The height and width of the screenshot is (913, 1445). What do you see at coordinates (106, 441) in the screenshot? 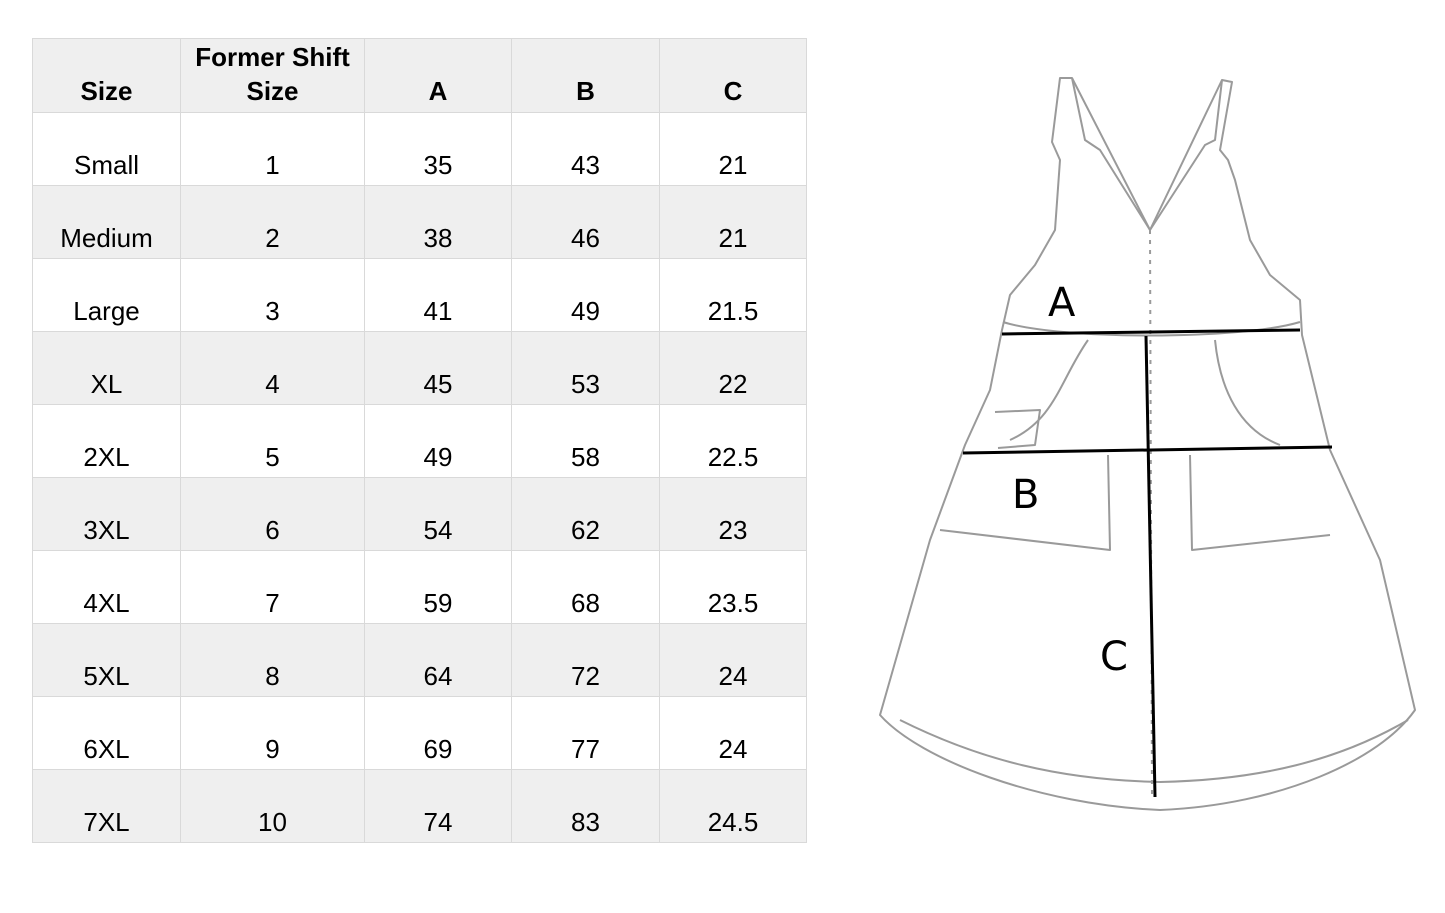
I see `table-cell: 2XL` at bounding box center [106, 441].